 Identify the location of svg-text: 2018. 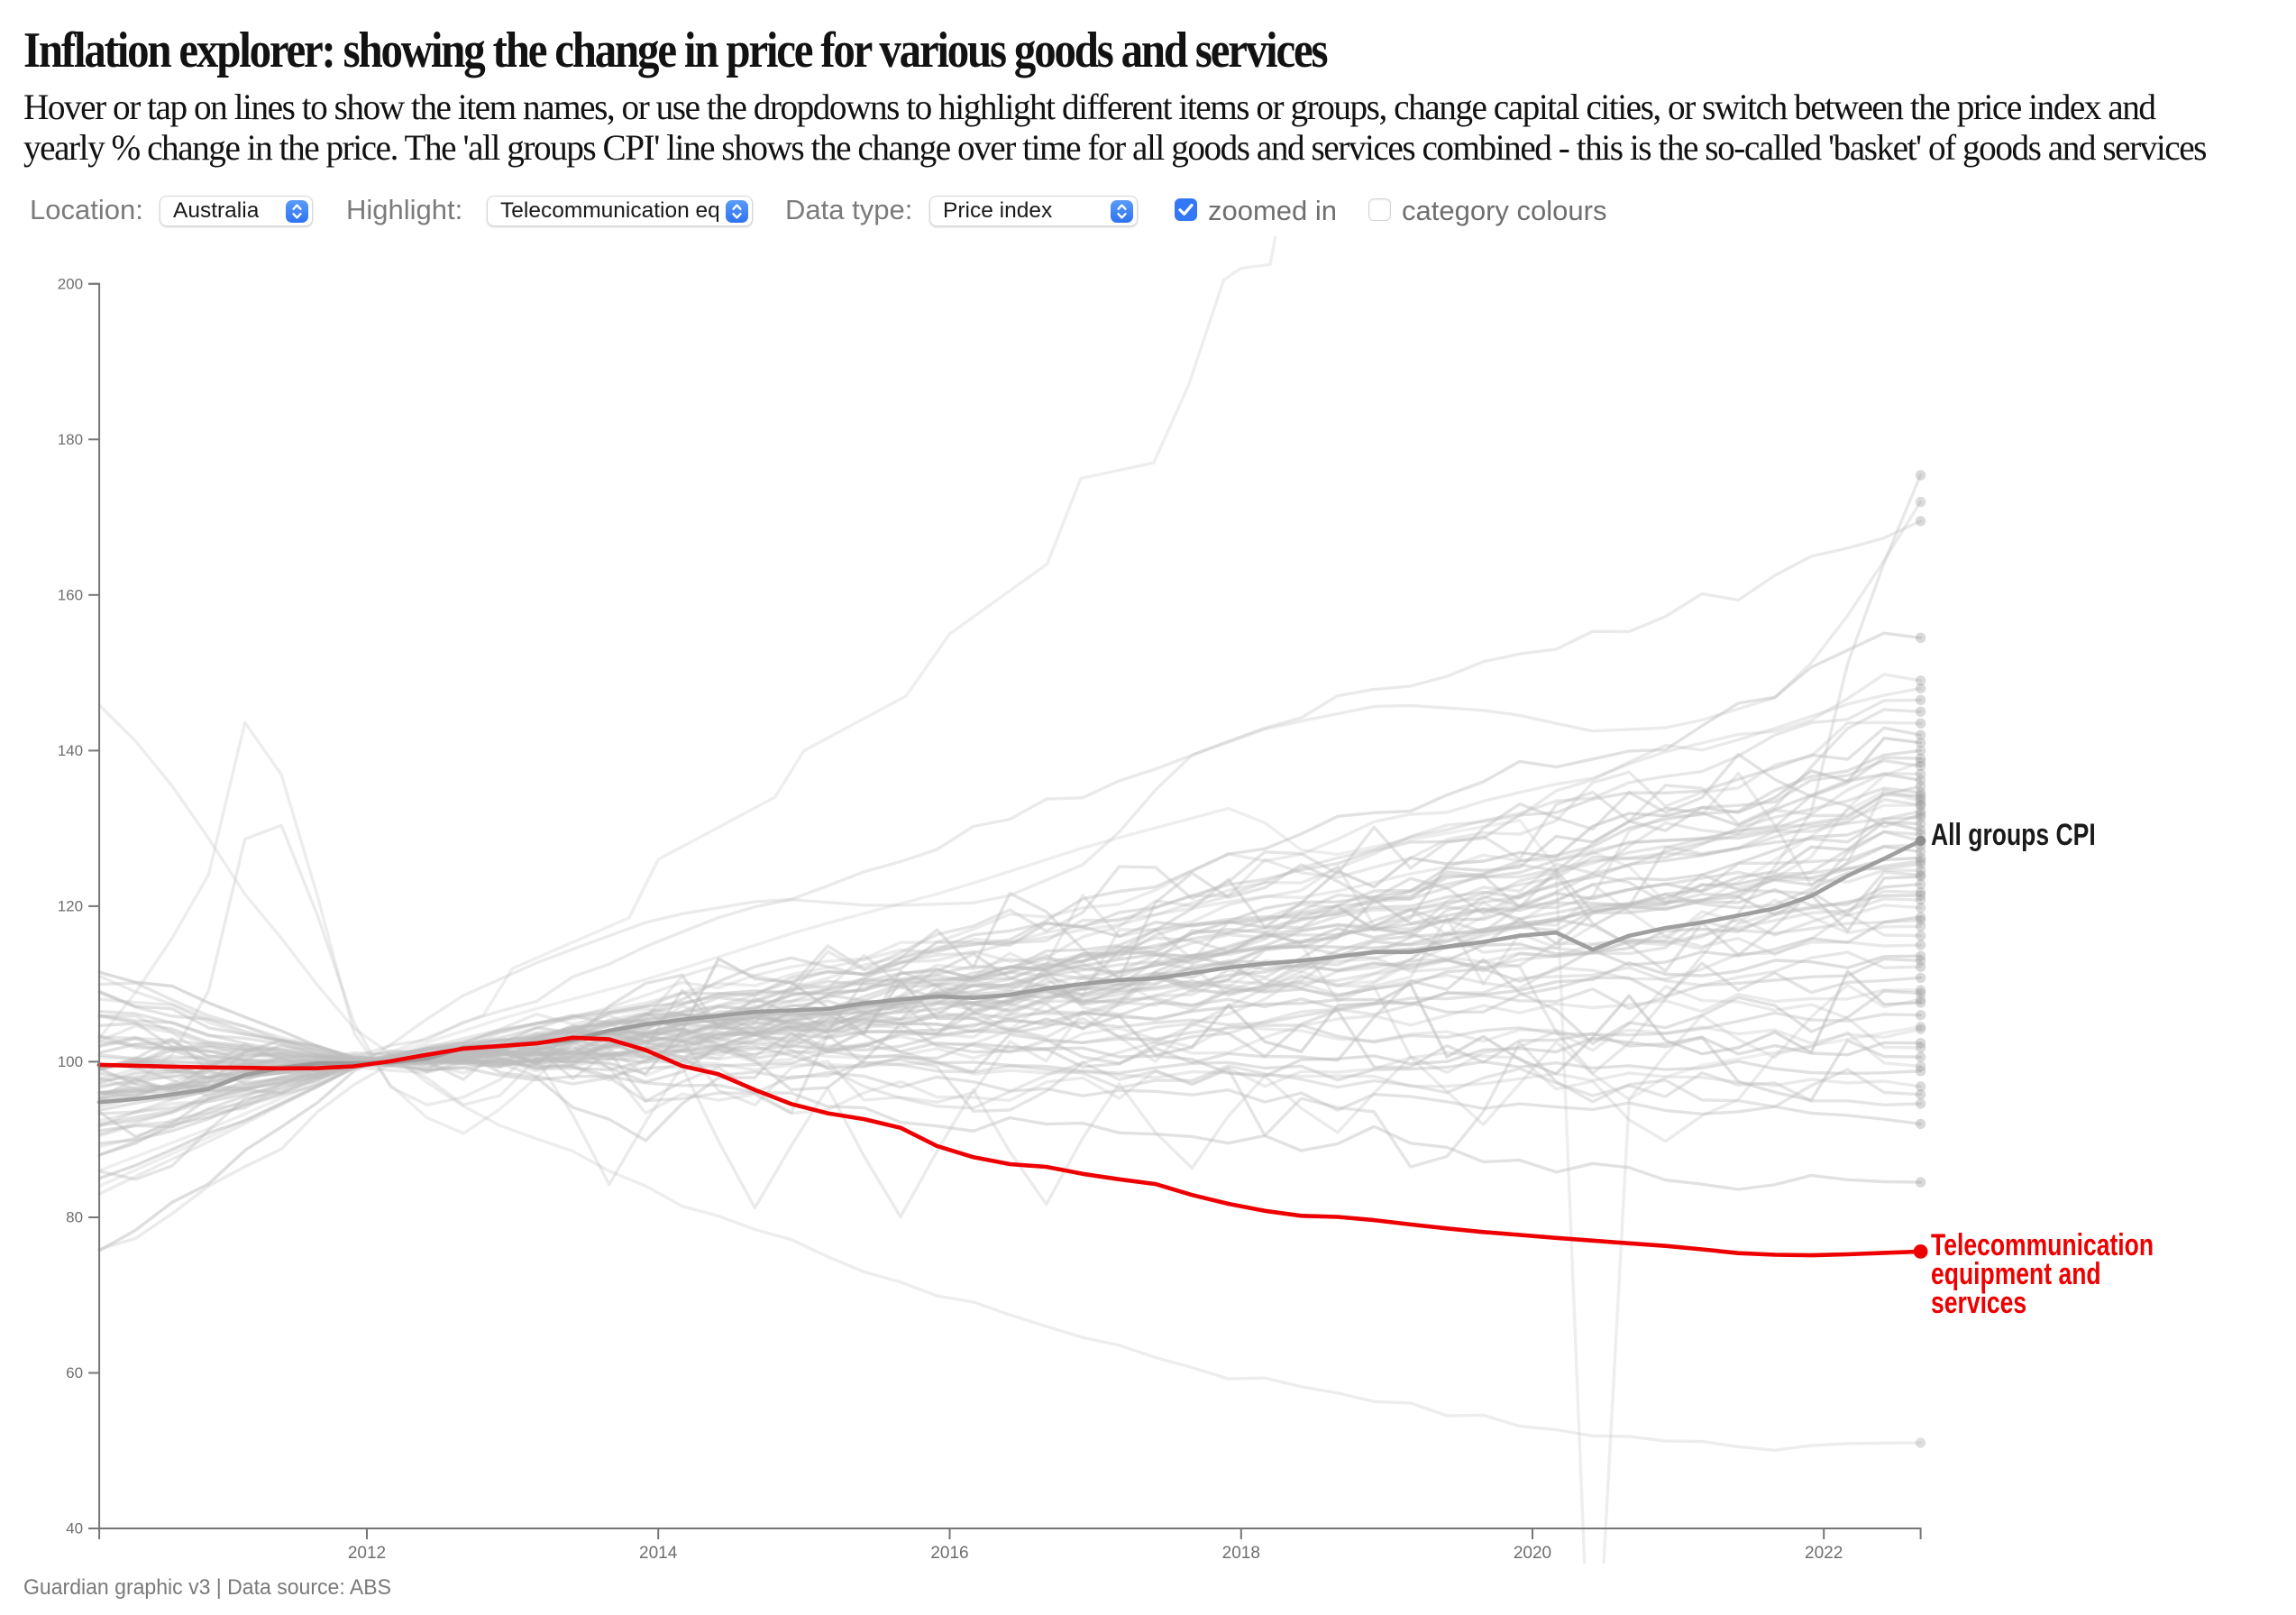
(1241, 1553).